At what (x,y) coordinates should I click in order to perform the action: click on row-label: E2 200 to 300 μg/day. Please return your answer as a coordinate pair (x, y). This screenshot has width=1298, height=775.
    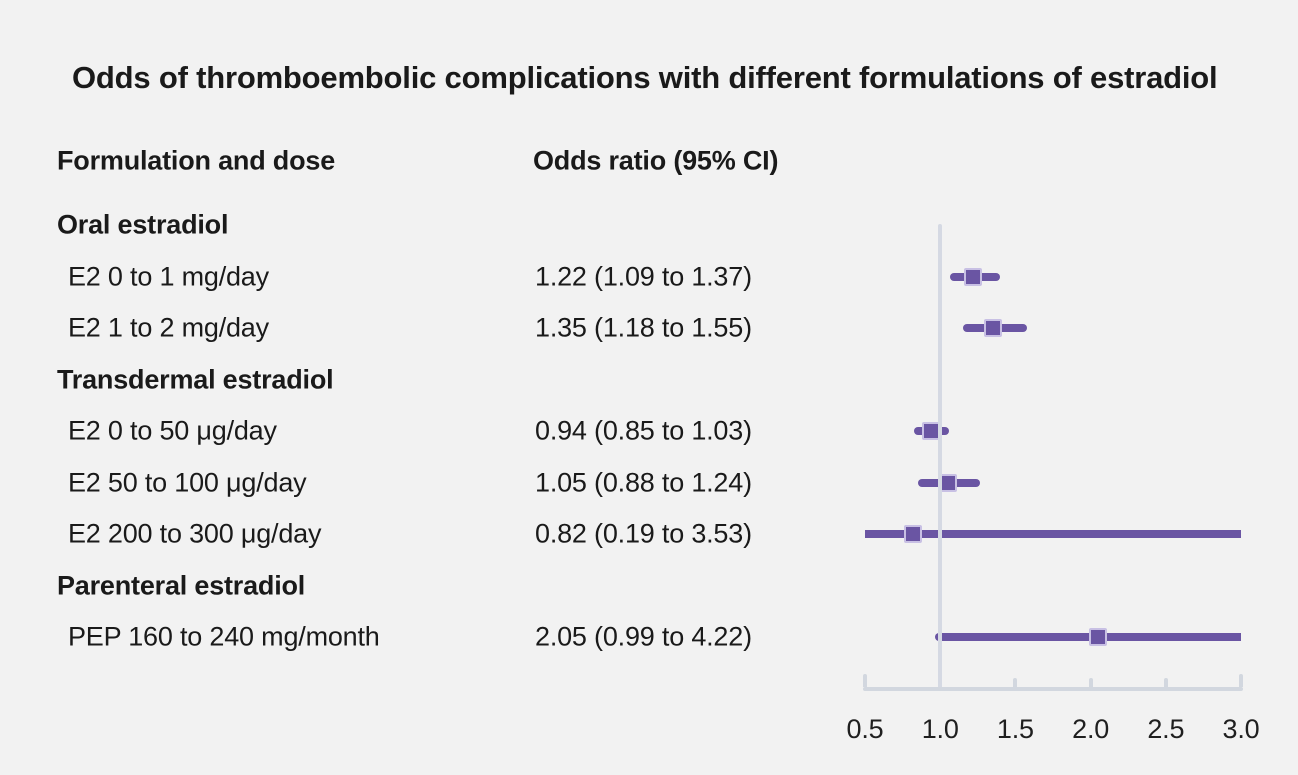
    Looking at the image, I should click on (195, 533).